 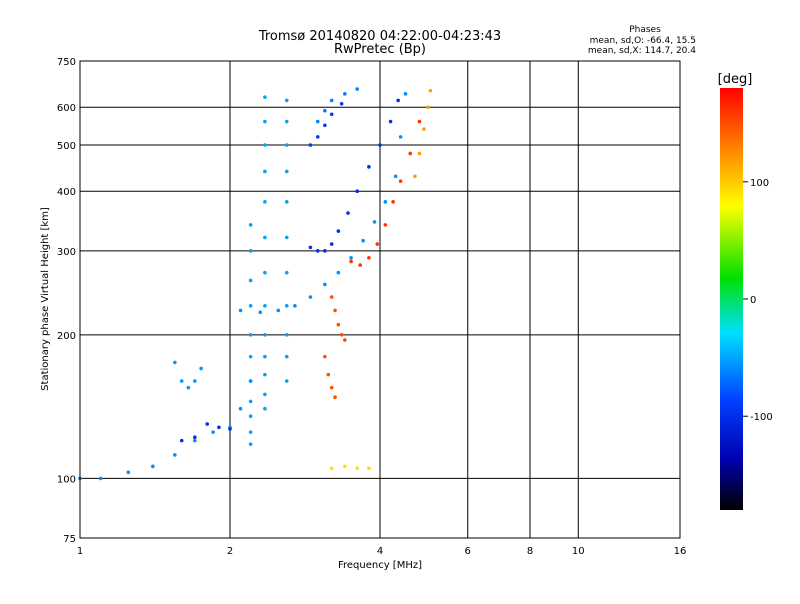 What do you see at coordinates (530, 551) in the screenshot?
I see `x-tick-label: 8` at bounding box center [530, 551].